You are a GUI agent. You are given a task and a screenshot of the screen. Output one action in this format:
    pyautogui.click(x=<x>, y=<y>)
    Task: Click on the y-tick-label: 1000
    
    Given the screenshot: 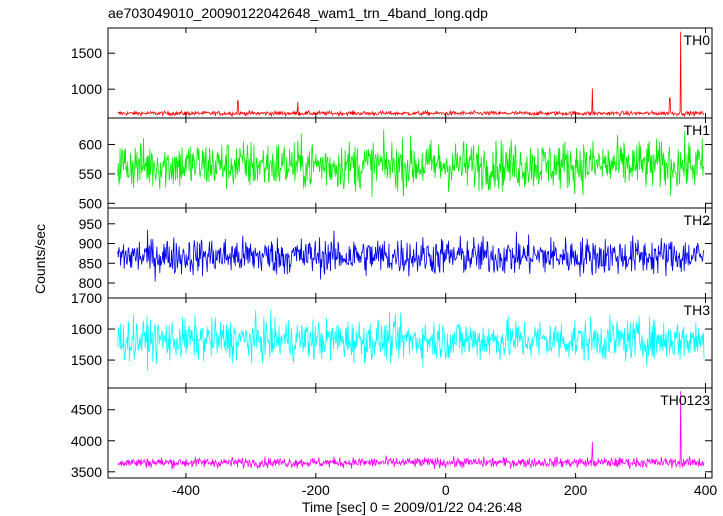 What is the action you would take?
    pyautogui.click(x=86, y=89)
    